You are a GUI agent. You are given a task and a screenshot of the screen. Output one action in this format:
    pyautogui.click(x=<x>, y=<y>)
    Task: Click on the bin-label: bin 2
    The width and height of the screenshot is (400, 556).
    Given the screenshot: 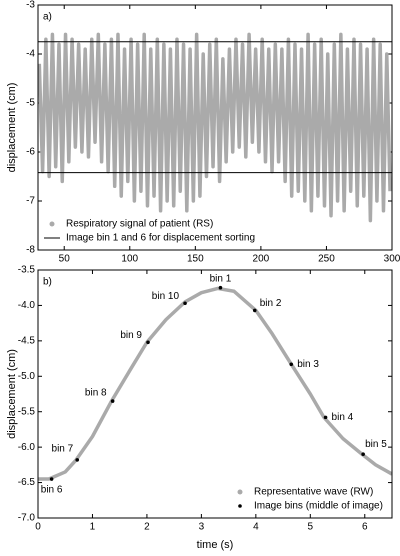 What is the action you would take?
    pyautogui.click(x=271, y=303)
    